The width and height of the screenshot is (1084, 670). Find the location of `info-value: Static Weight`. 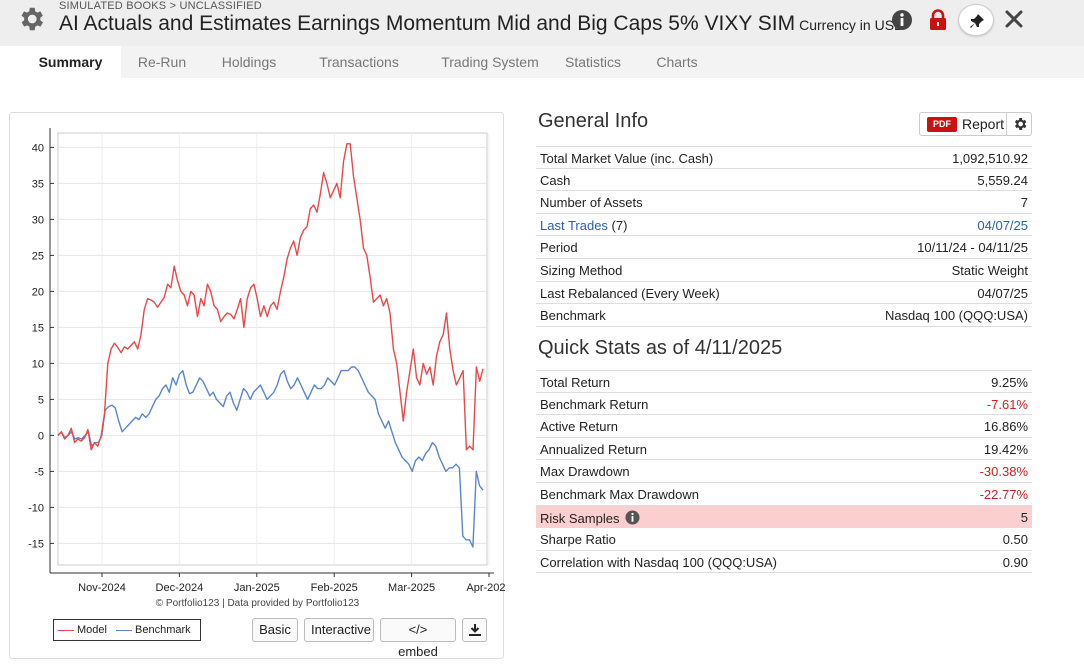

info-value: Static Weight is located at coordinates (989, 270).